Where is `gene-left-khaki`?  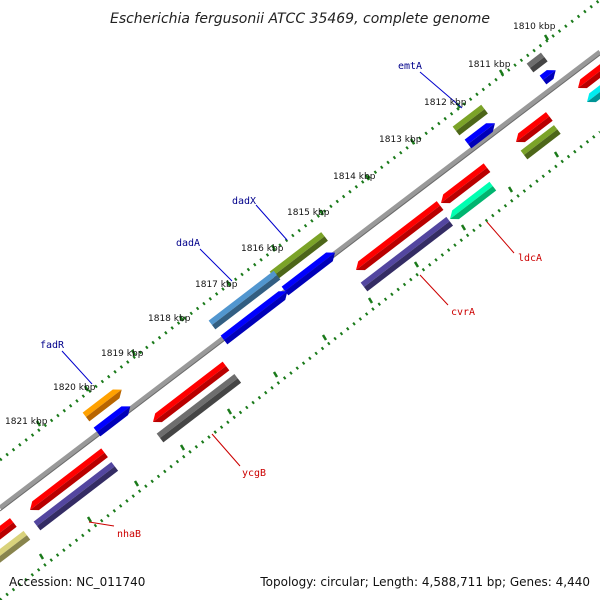
gene-left-khaki is located at coordinates (15, 548).